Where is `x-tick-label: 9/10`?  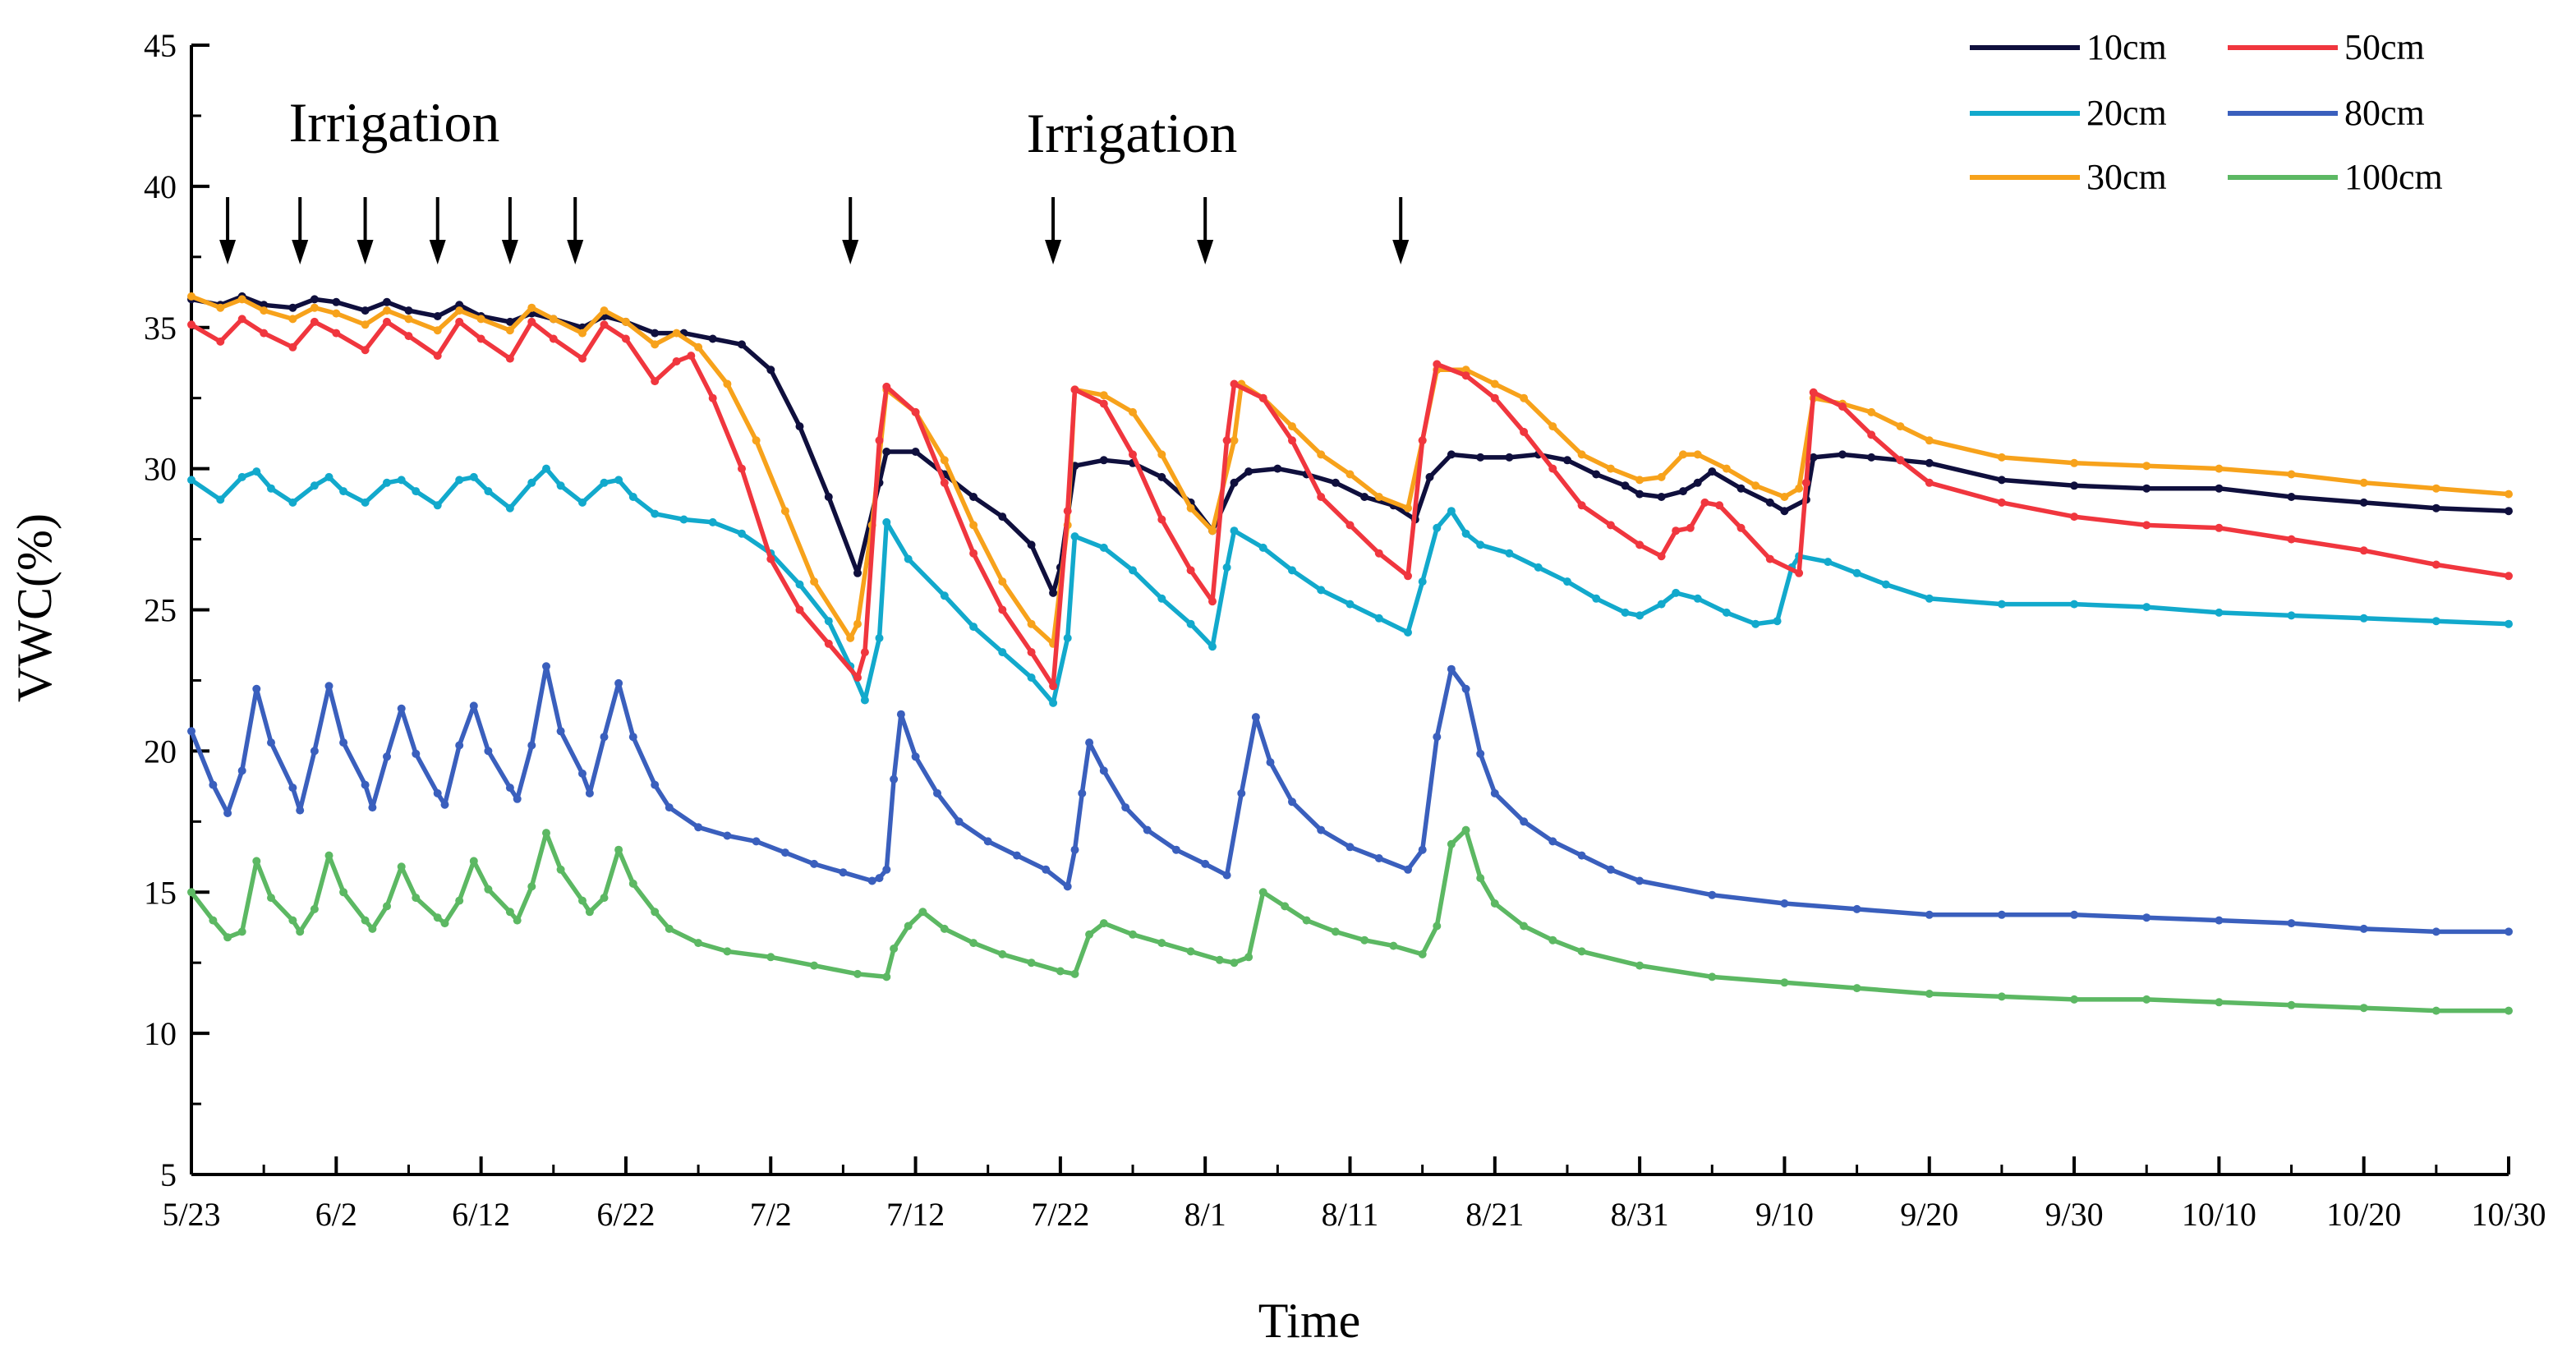 x-tick-label: 9/10 is located at coordinates (1785, 1215).